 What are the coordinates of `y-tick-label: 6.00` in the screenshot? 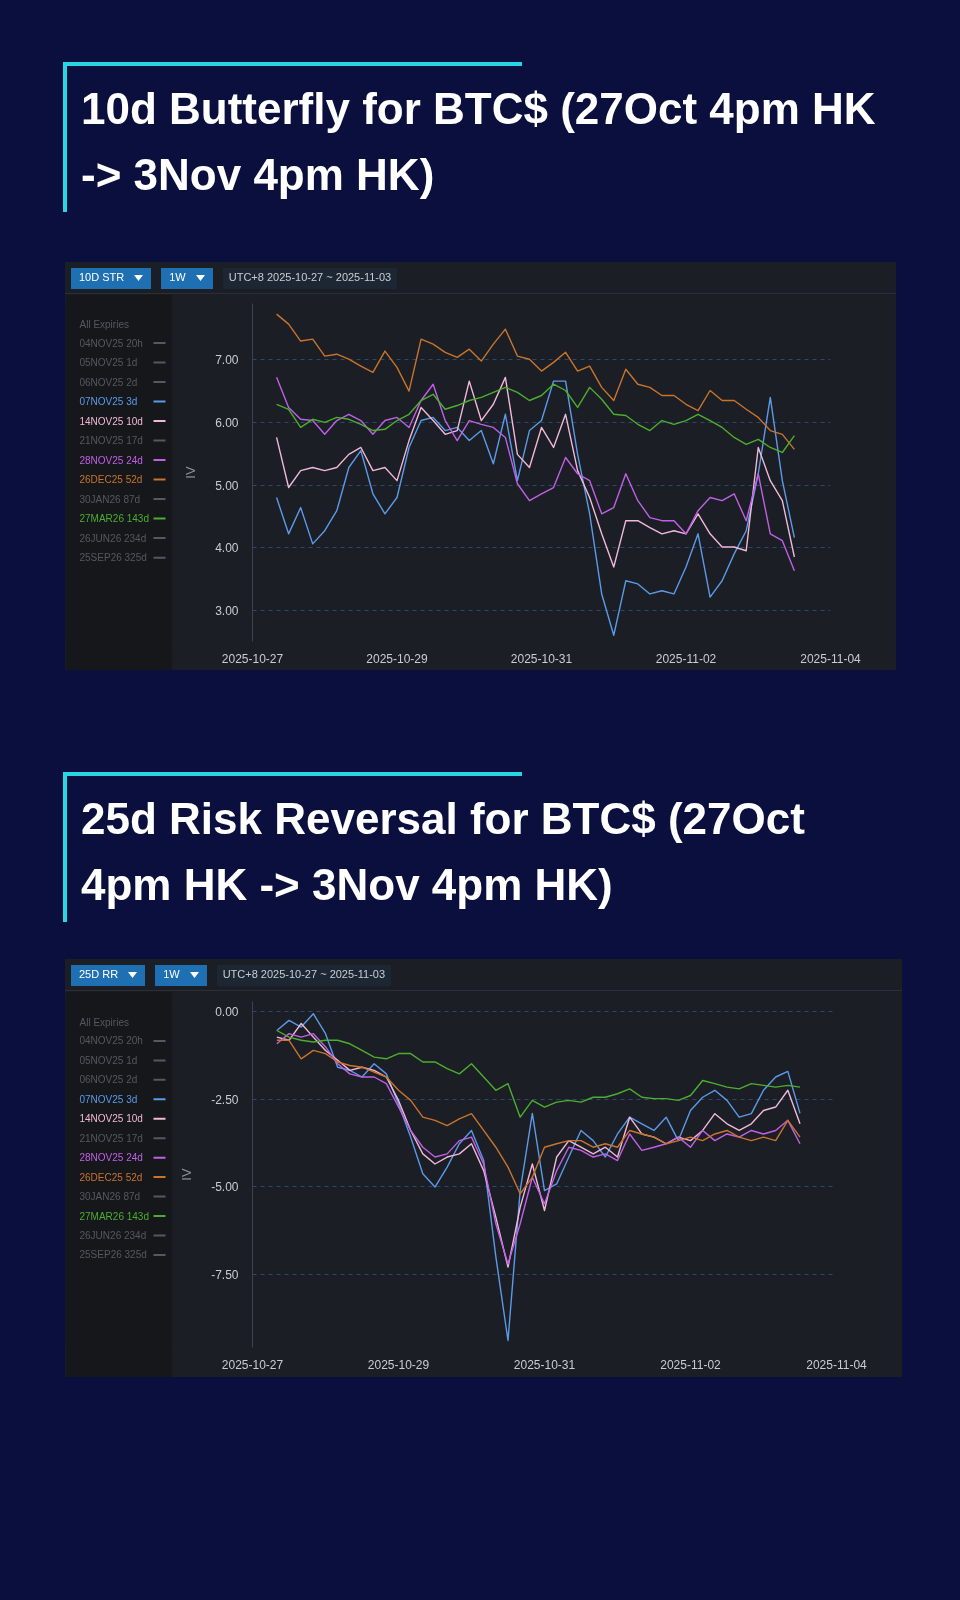 It's located at (227, 422).